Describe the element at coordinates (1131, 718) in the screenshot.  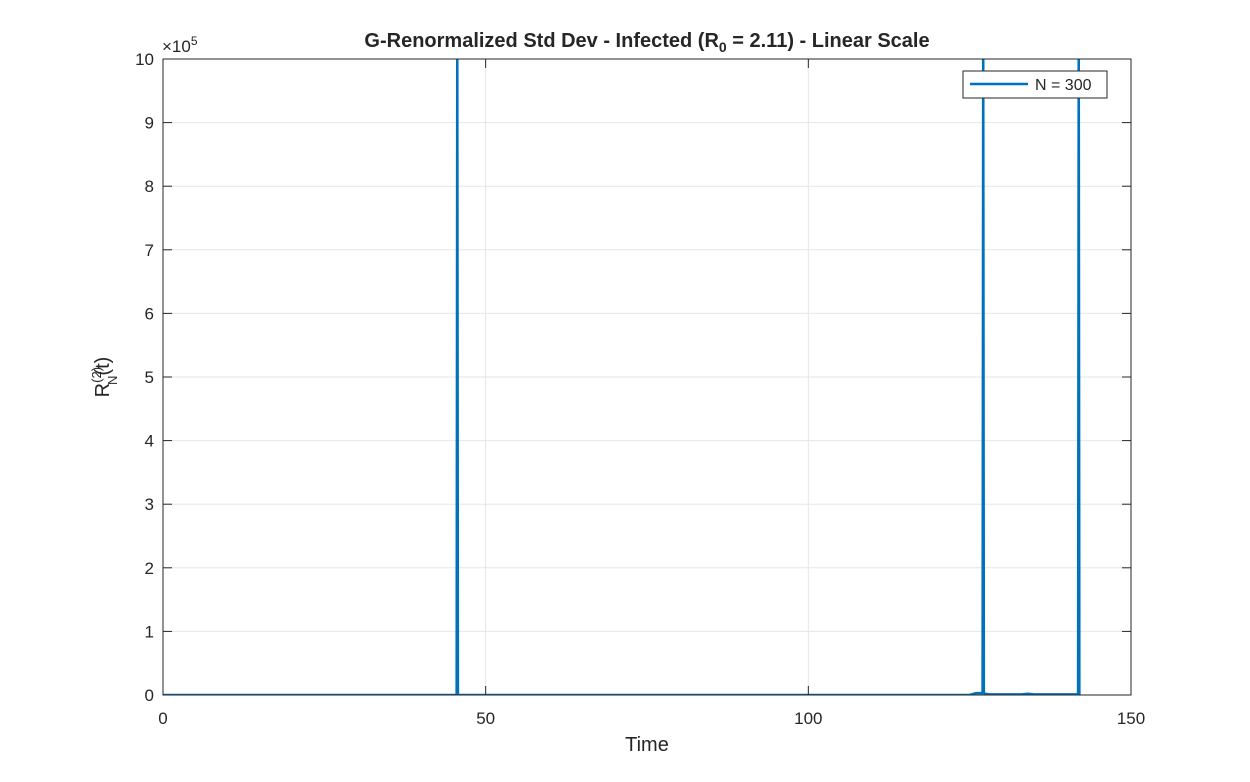
I see `x-tick-label: 150` at that location.